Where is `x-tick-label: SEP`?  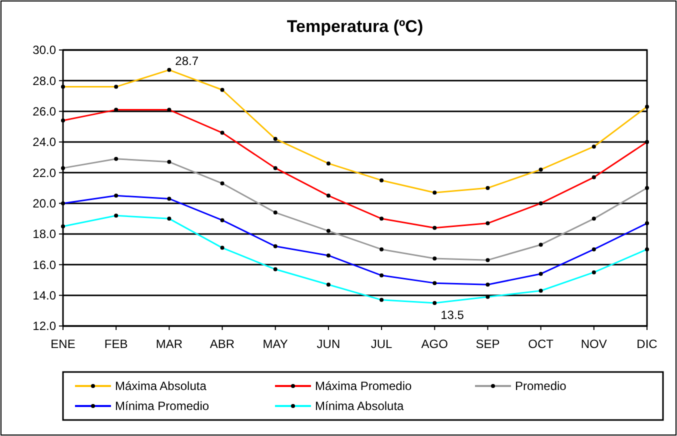 x-tick-label: SEP is located at coordinates (488, 344).